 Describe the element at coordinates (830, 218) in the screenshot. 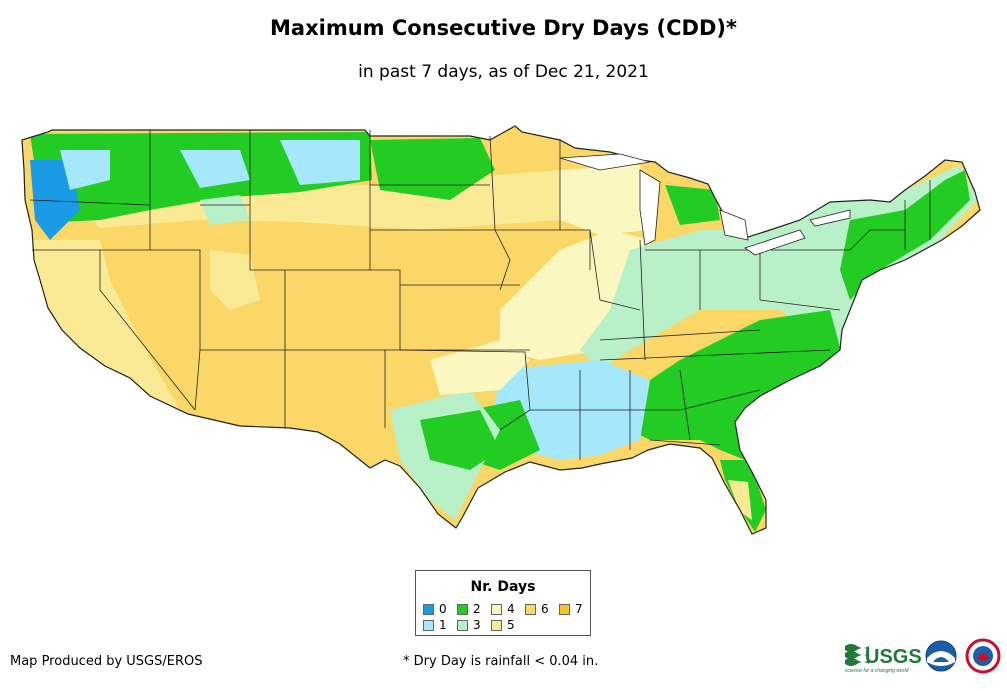

I see `lake-ontario` at that location.